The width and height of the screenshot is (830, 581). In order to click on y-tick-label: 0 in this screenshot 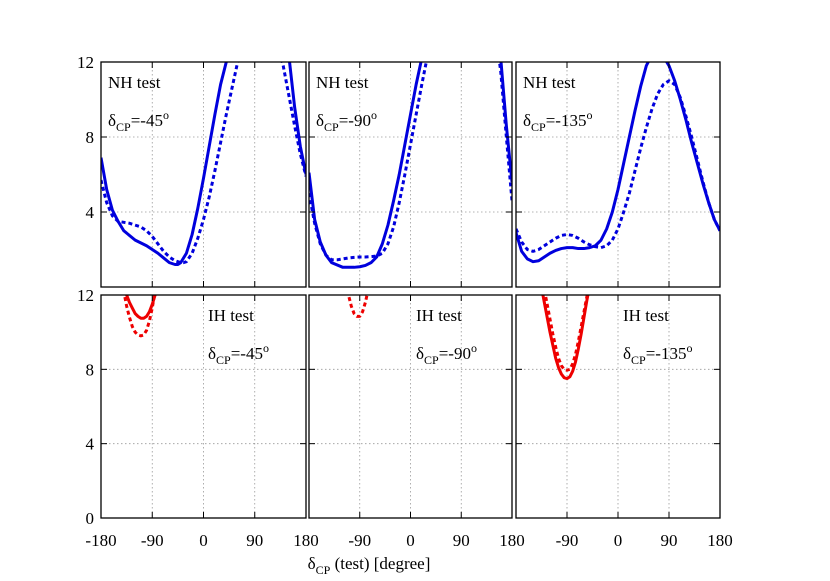, I will do `click(90, 518)`.